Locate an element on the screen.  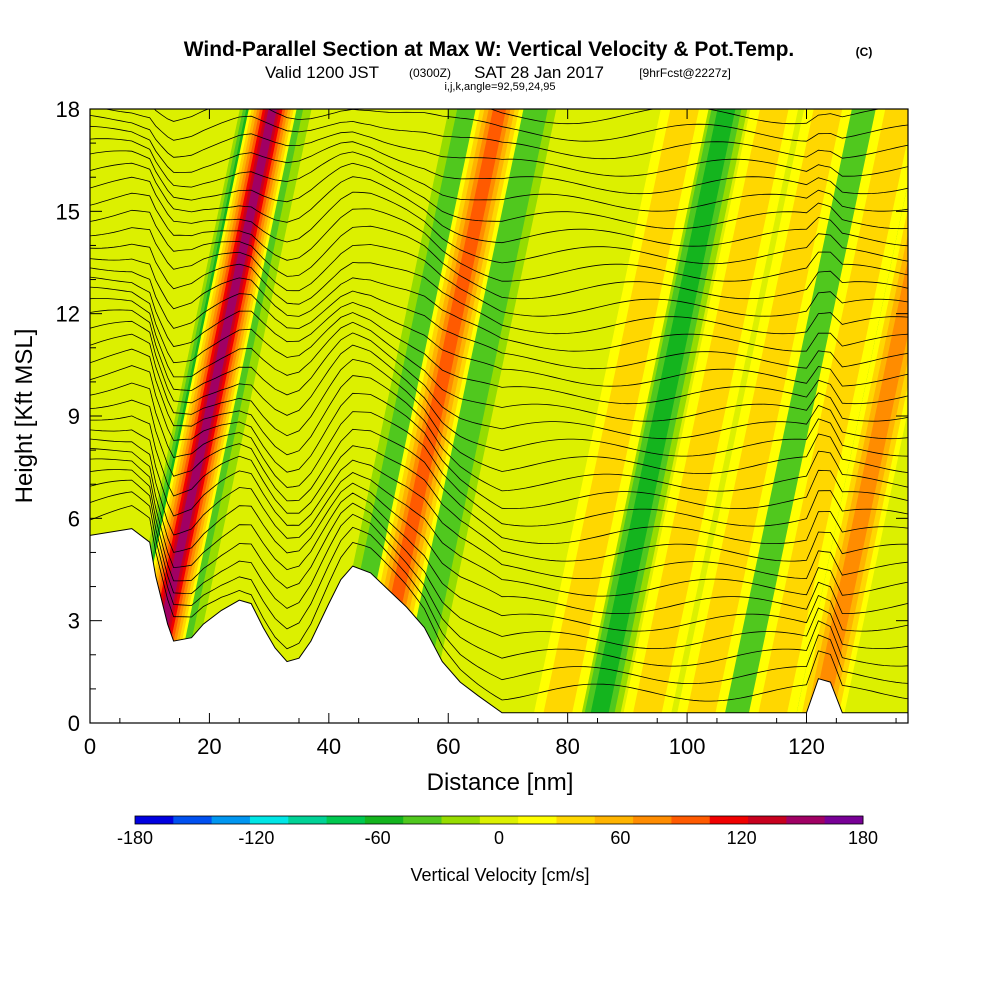
y-tick-label: 12 is located at coordinates (68, 314).